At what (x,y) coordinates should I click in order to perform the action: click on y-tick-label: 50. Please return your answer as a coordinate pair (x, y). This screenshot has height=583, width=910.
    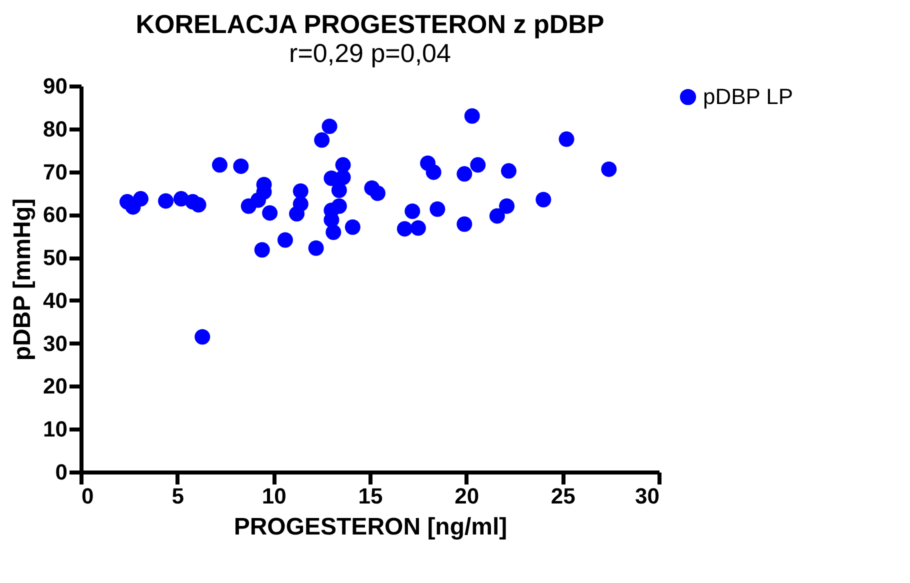
    Looking at the image, I should click on (55, 257).